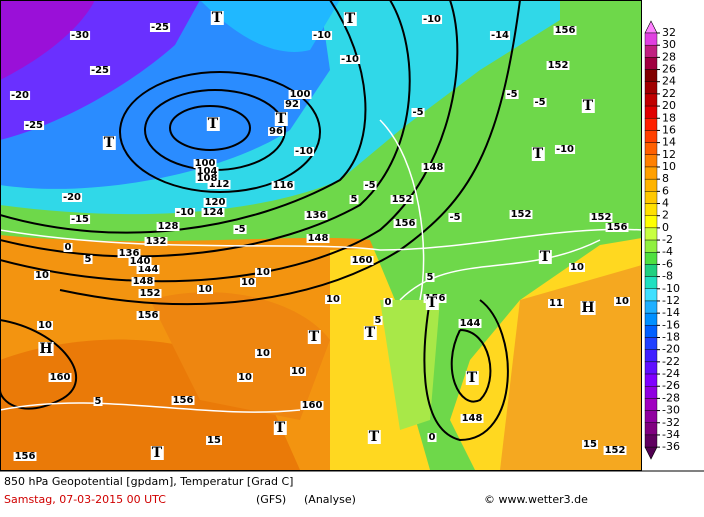 The image size is (704, 517). I want to click on colorbar-tick-label: -14, so click(671, 312).